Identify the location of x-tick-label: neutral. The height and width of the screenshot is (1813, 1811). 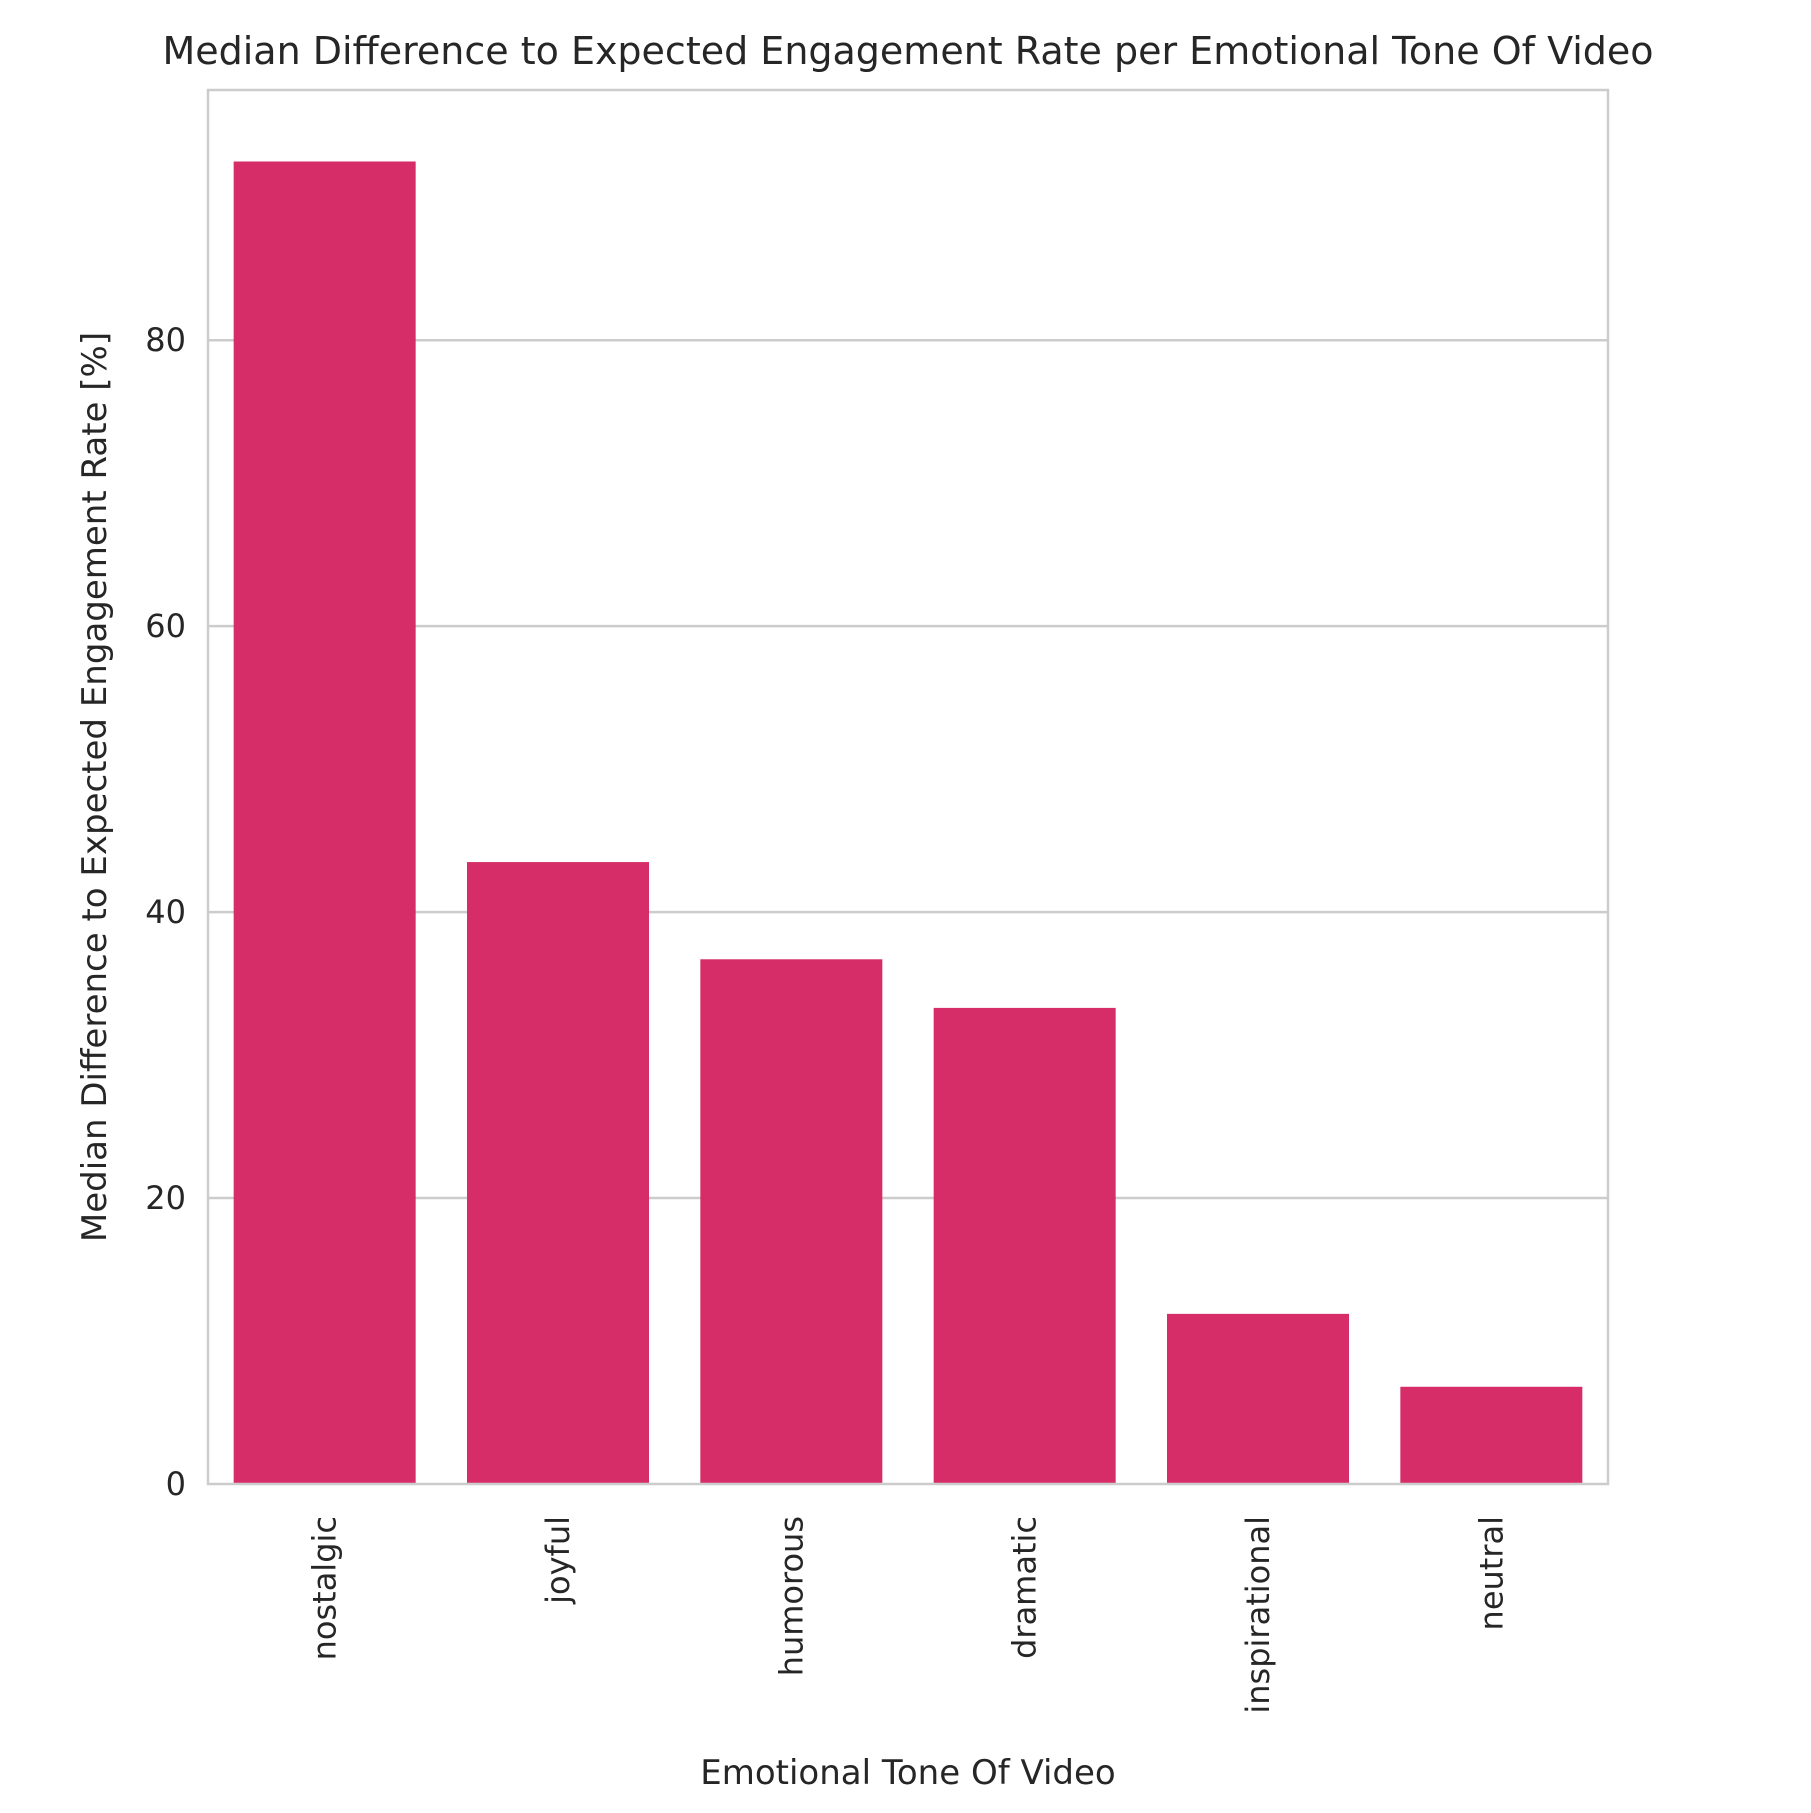
(1491, 1573).